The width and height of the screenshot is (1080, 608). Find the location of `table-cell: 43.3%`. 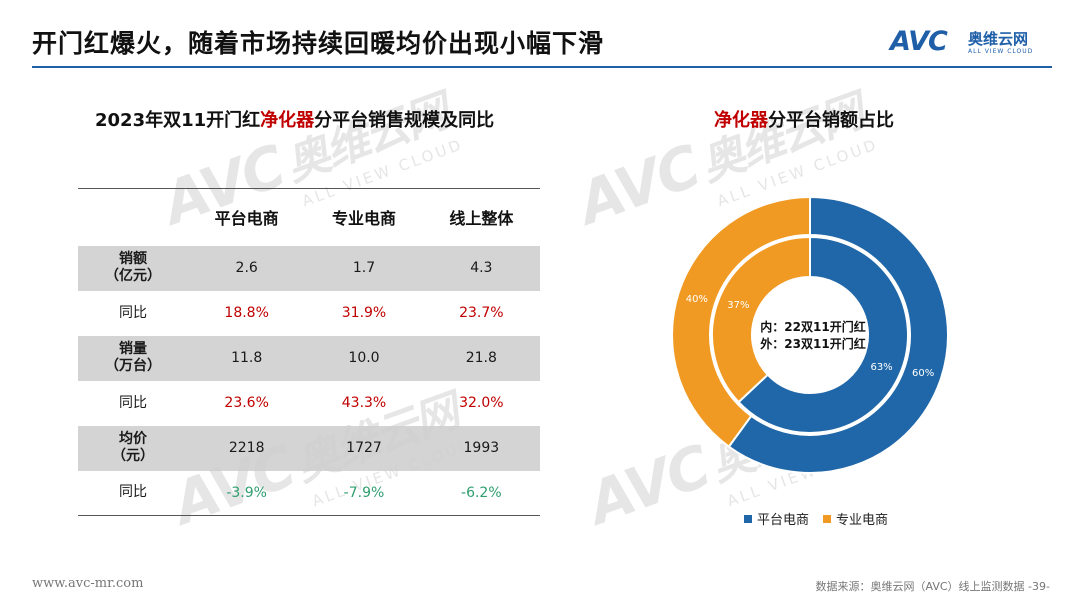

table-cell: 43.3% is located at coordinates (364, 403).